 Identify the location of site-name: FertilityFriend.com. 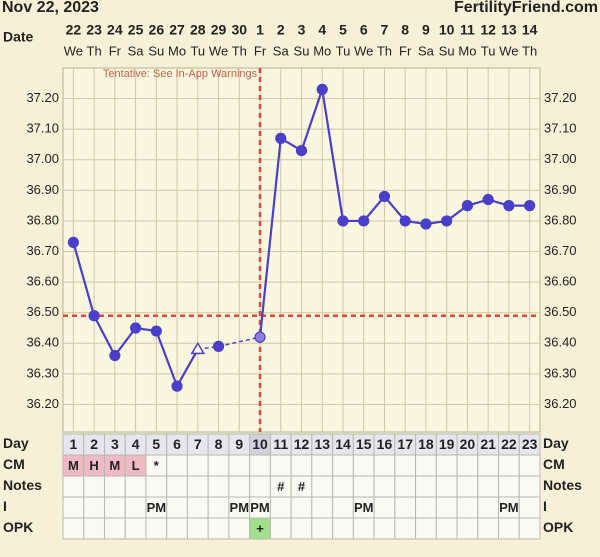
(526, 8).